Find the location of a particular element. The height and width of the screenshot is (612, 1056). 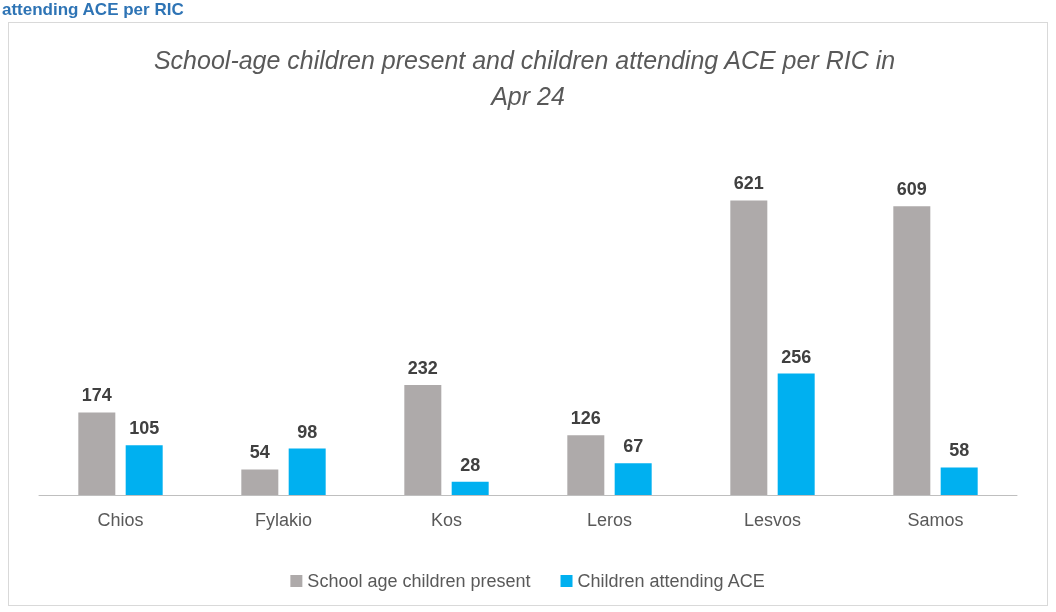

x-tick-label: Kos is located at coordinates (446, 520).